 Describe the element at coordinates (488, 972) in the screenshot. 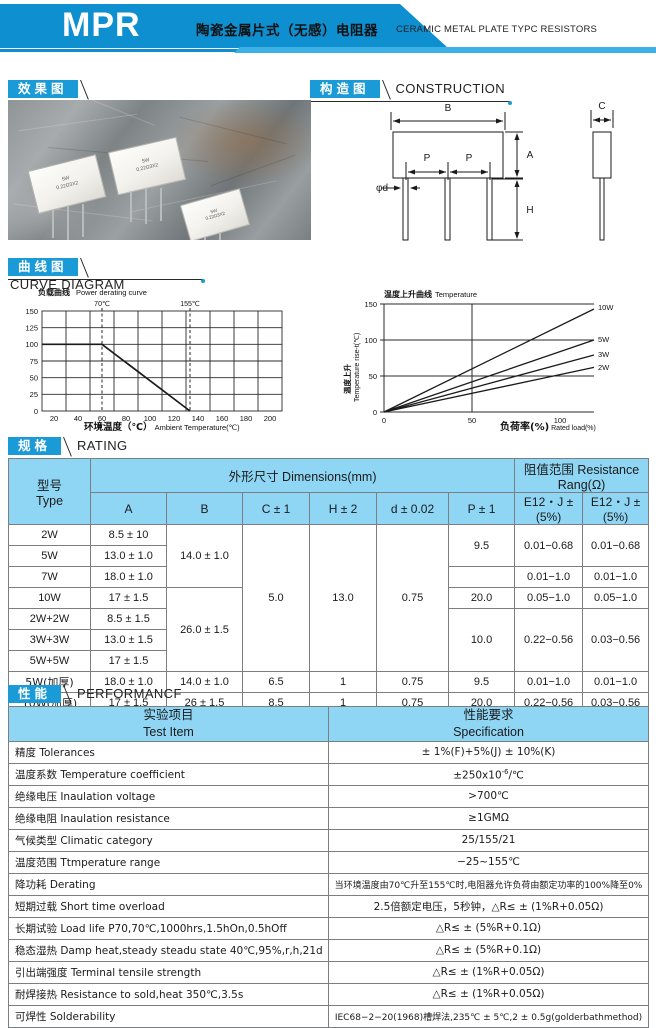

I see `perf-spec-10: △R≤ ± (1%R+0.05Ω)` at that location.